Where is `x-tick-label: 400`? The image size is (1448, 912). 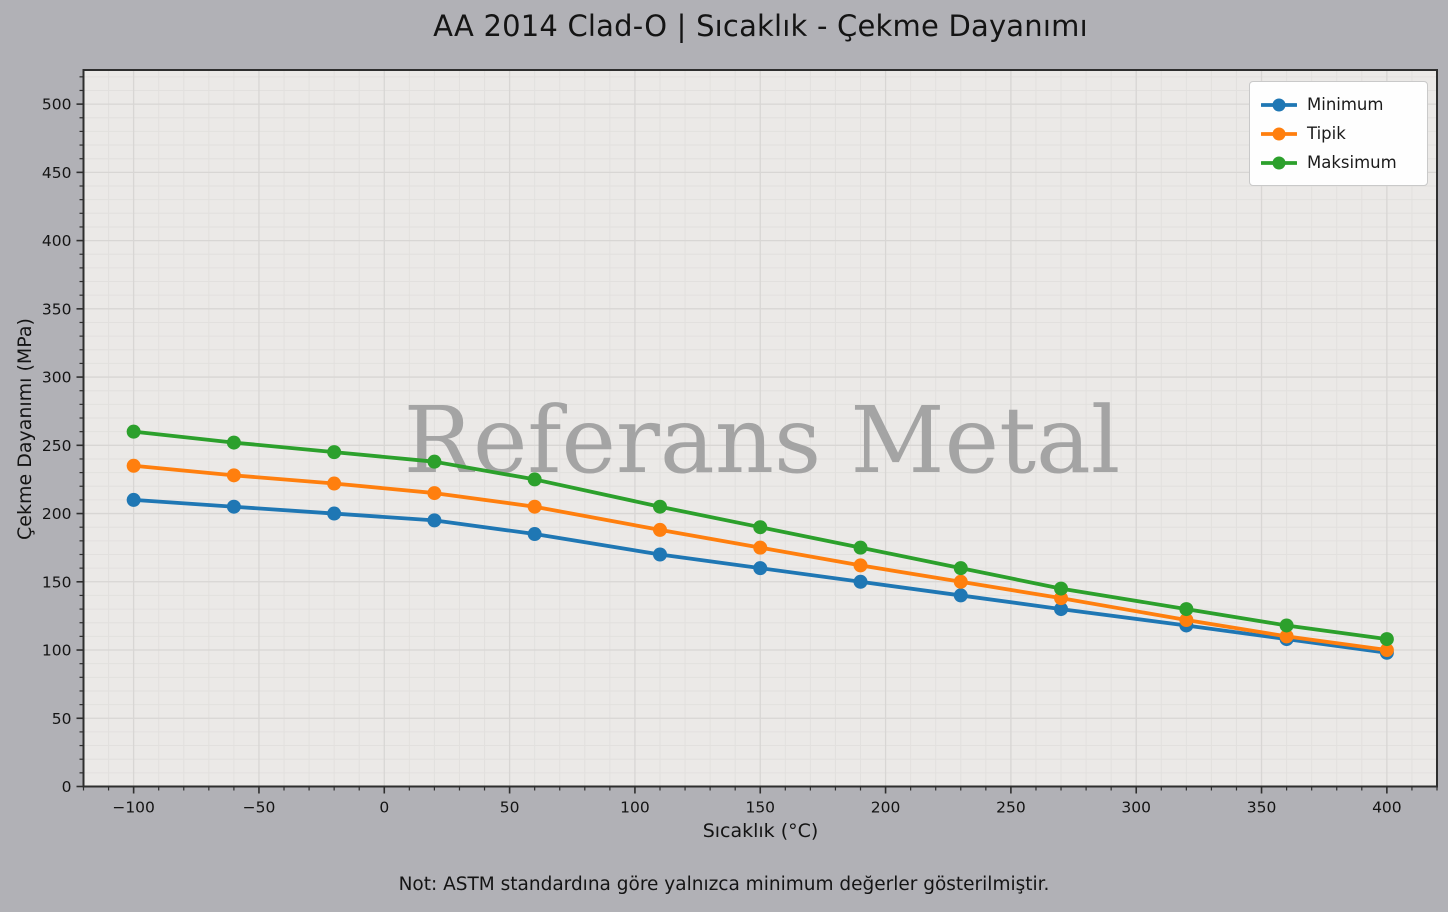
x-tick-label: 400 is located at coordinates (1387, 808).